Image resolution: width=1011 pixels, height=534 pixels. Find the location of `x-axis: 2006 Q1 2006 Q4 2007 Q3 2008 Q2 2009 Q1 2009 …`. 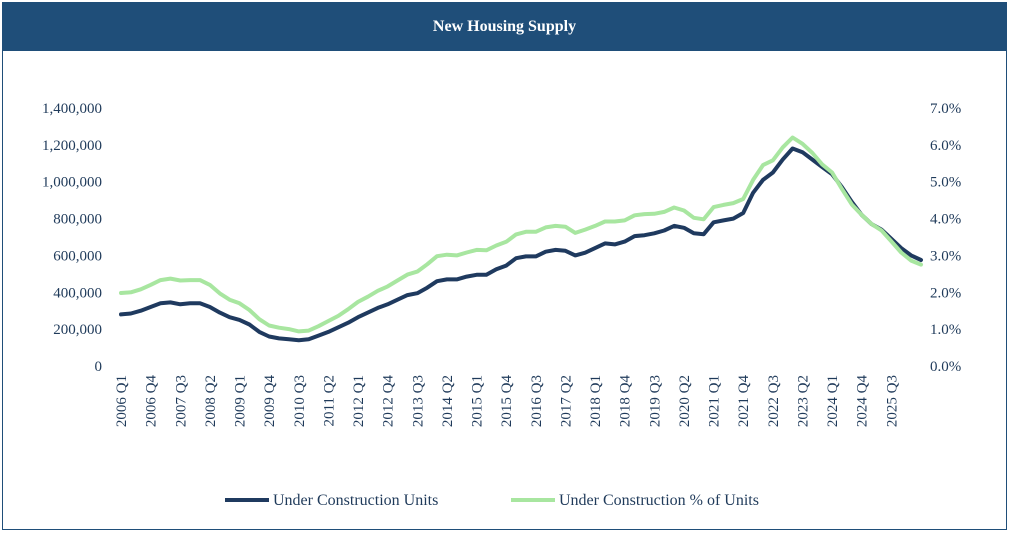

x-axis: 2006 Q1 2006 Q4 2007 Q3 2008 Q2 2009 Q1 2009 … is located at coordinates (507, 401).